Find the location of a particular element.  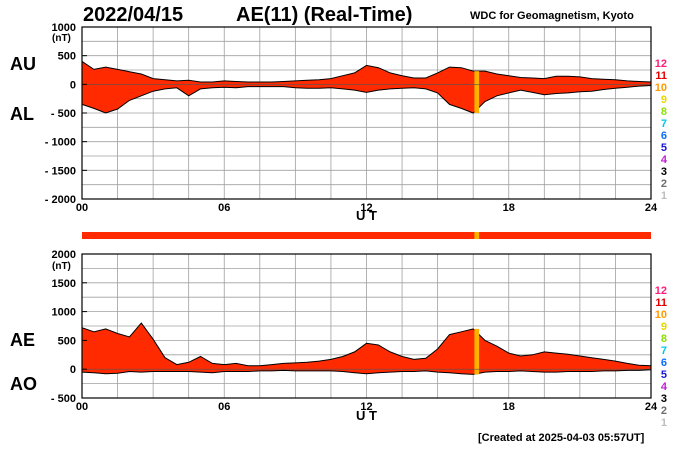

y-tick-label: - 1000 is located at coordinates (60, 143).